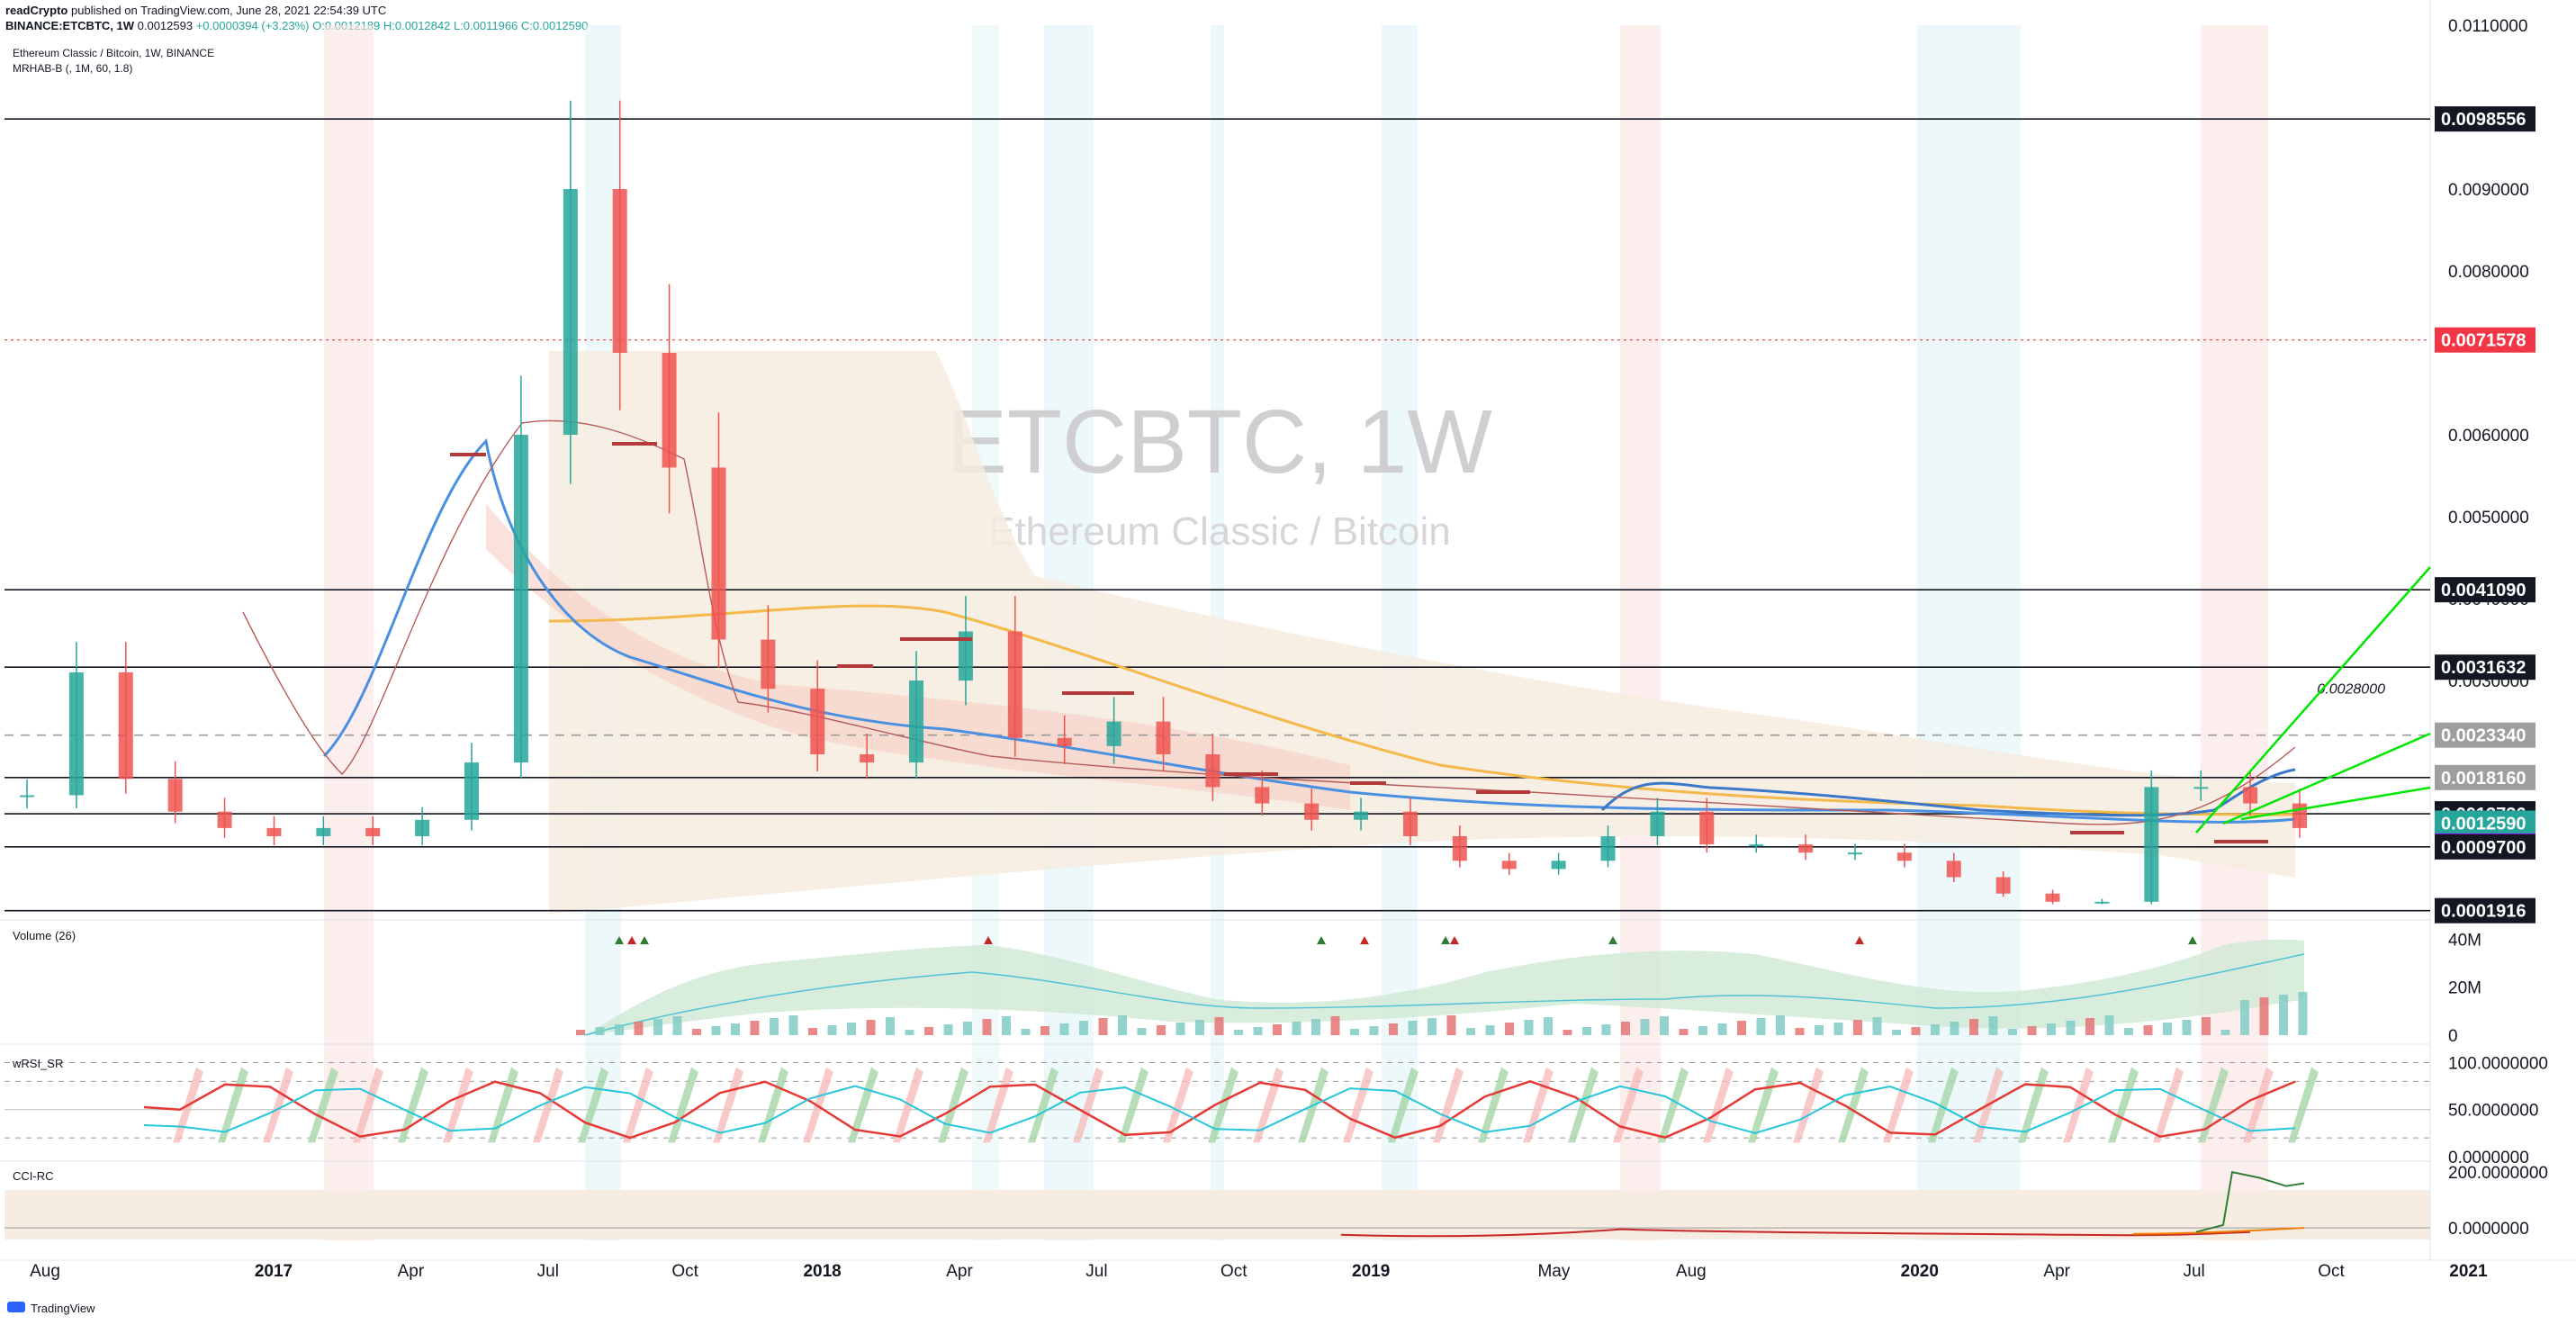 Image resolution: width=2576 pixels, height=1325 pixels. I want to click on cci-pane, so click(1217, 1204).